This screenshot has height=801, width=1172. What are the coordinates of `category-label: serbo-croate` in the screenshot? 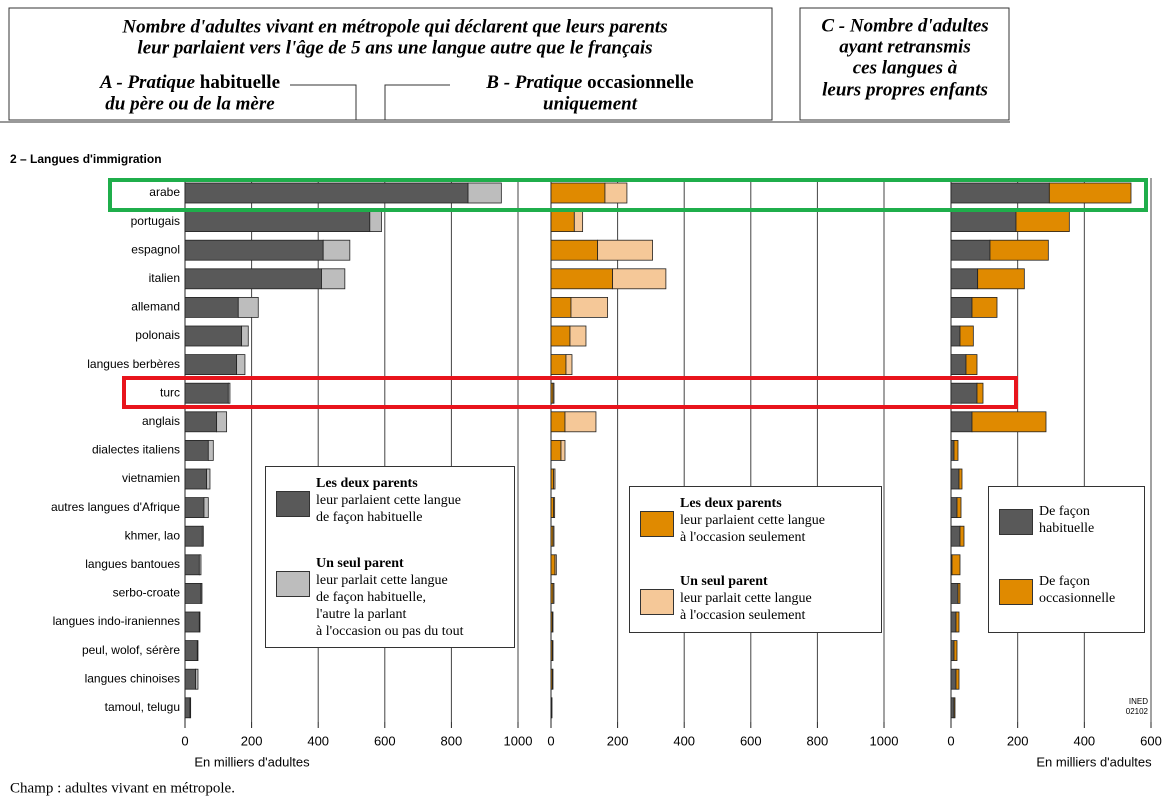 It's located at (147, 593).